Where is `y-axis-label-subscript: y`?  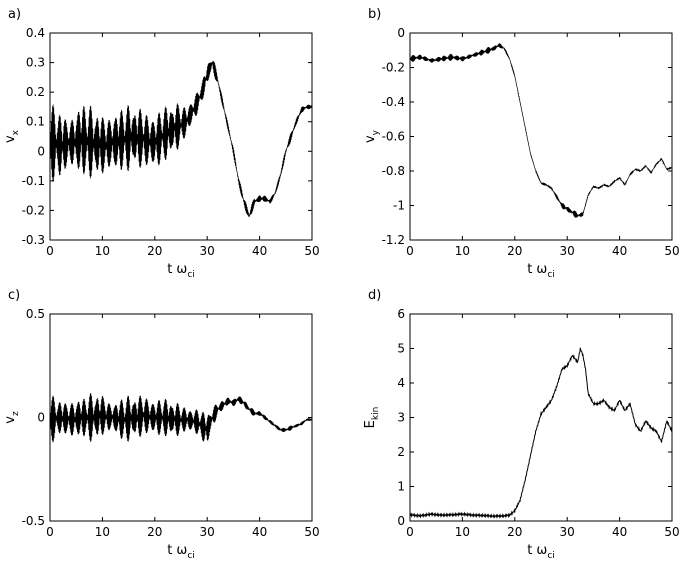
y-axis-label-subscript: y is located at coordinates (376, 132).